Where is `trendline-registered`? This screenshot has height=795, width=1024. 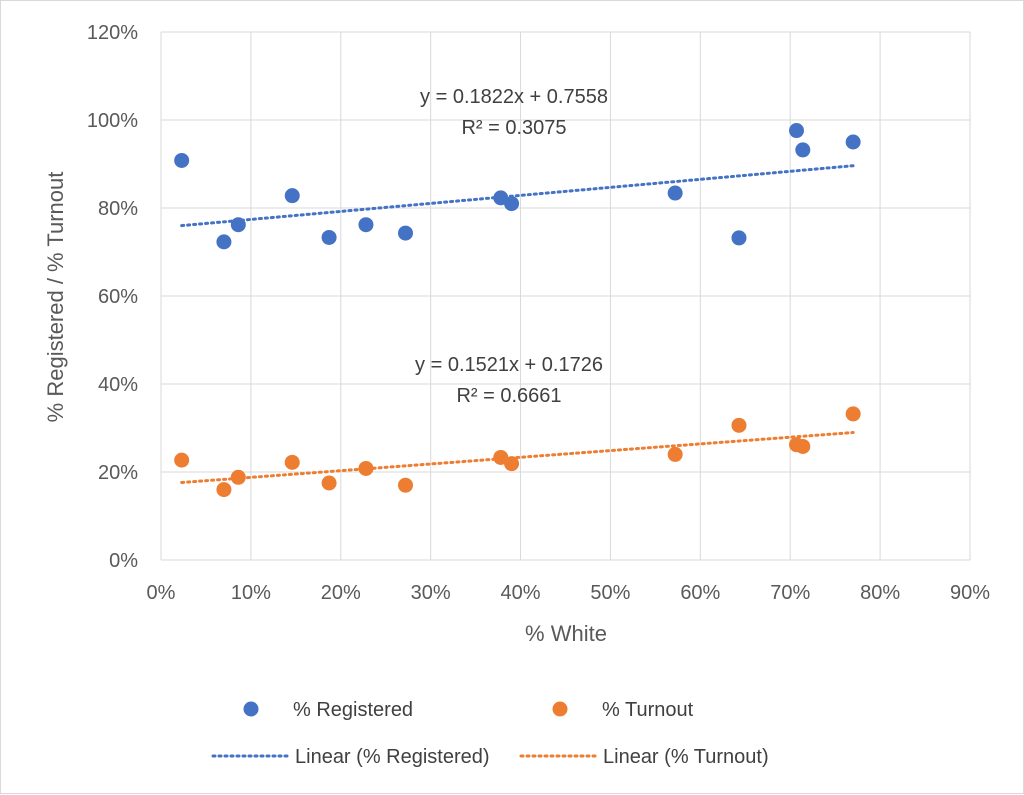
trendline-registered is located at coordinates (517, 196).